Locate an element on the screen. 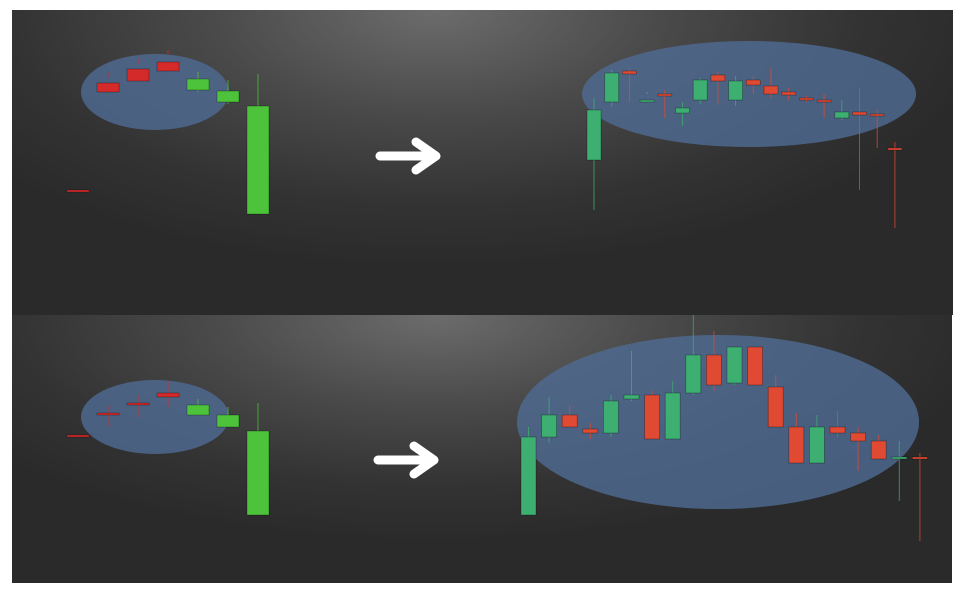  example-candles is located at coordinates (744, 148).